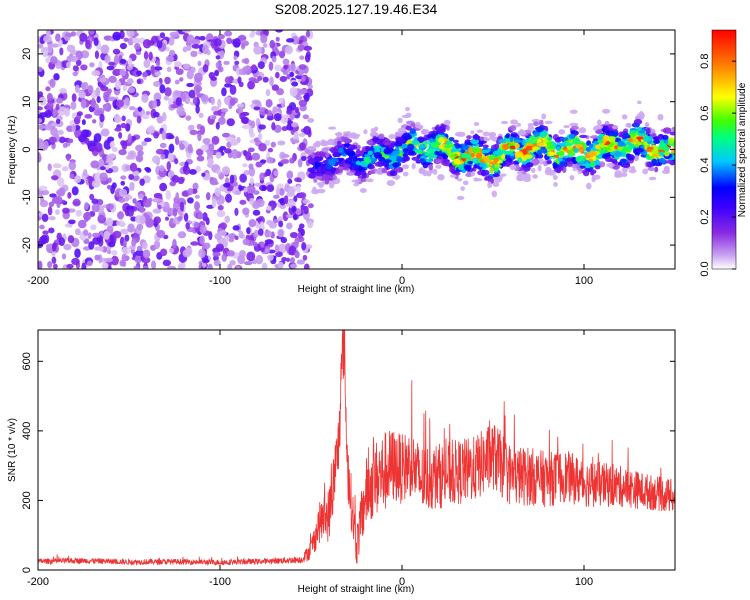  Describe the element at coordinates (27, 102) in the screenshot. I see `y-tick-label: 10` at that location.